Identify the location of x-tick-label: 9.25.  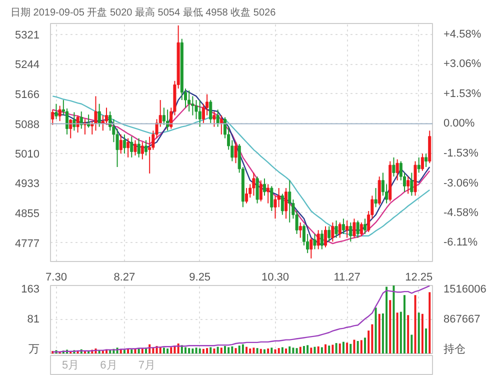
(200, 278).